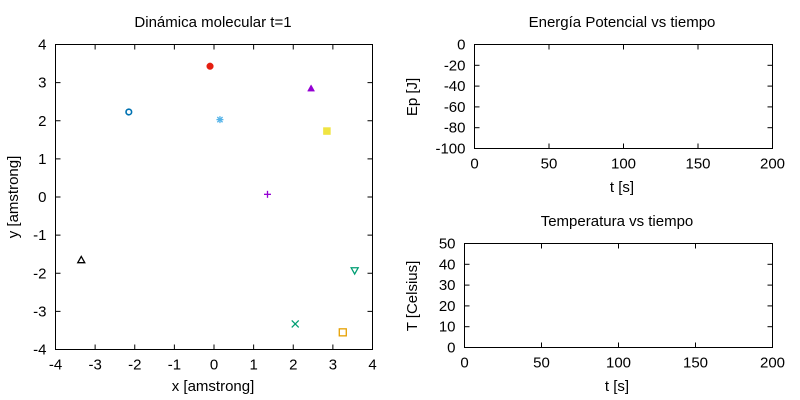 The image size is (800, 400). What do you see at coordinates (39, 273) in the screenshot?
I see `y-tick-label: -2` at bounding box center [39, 273].